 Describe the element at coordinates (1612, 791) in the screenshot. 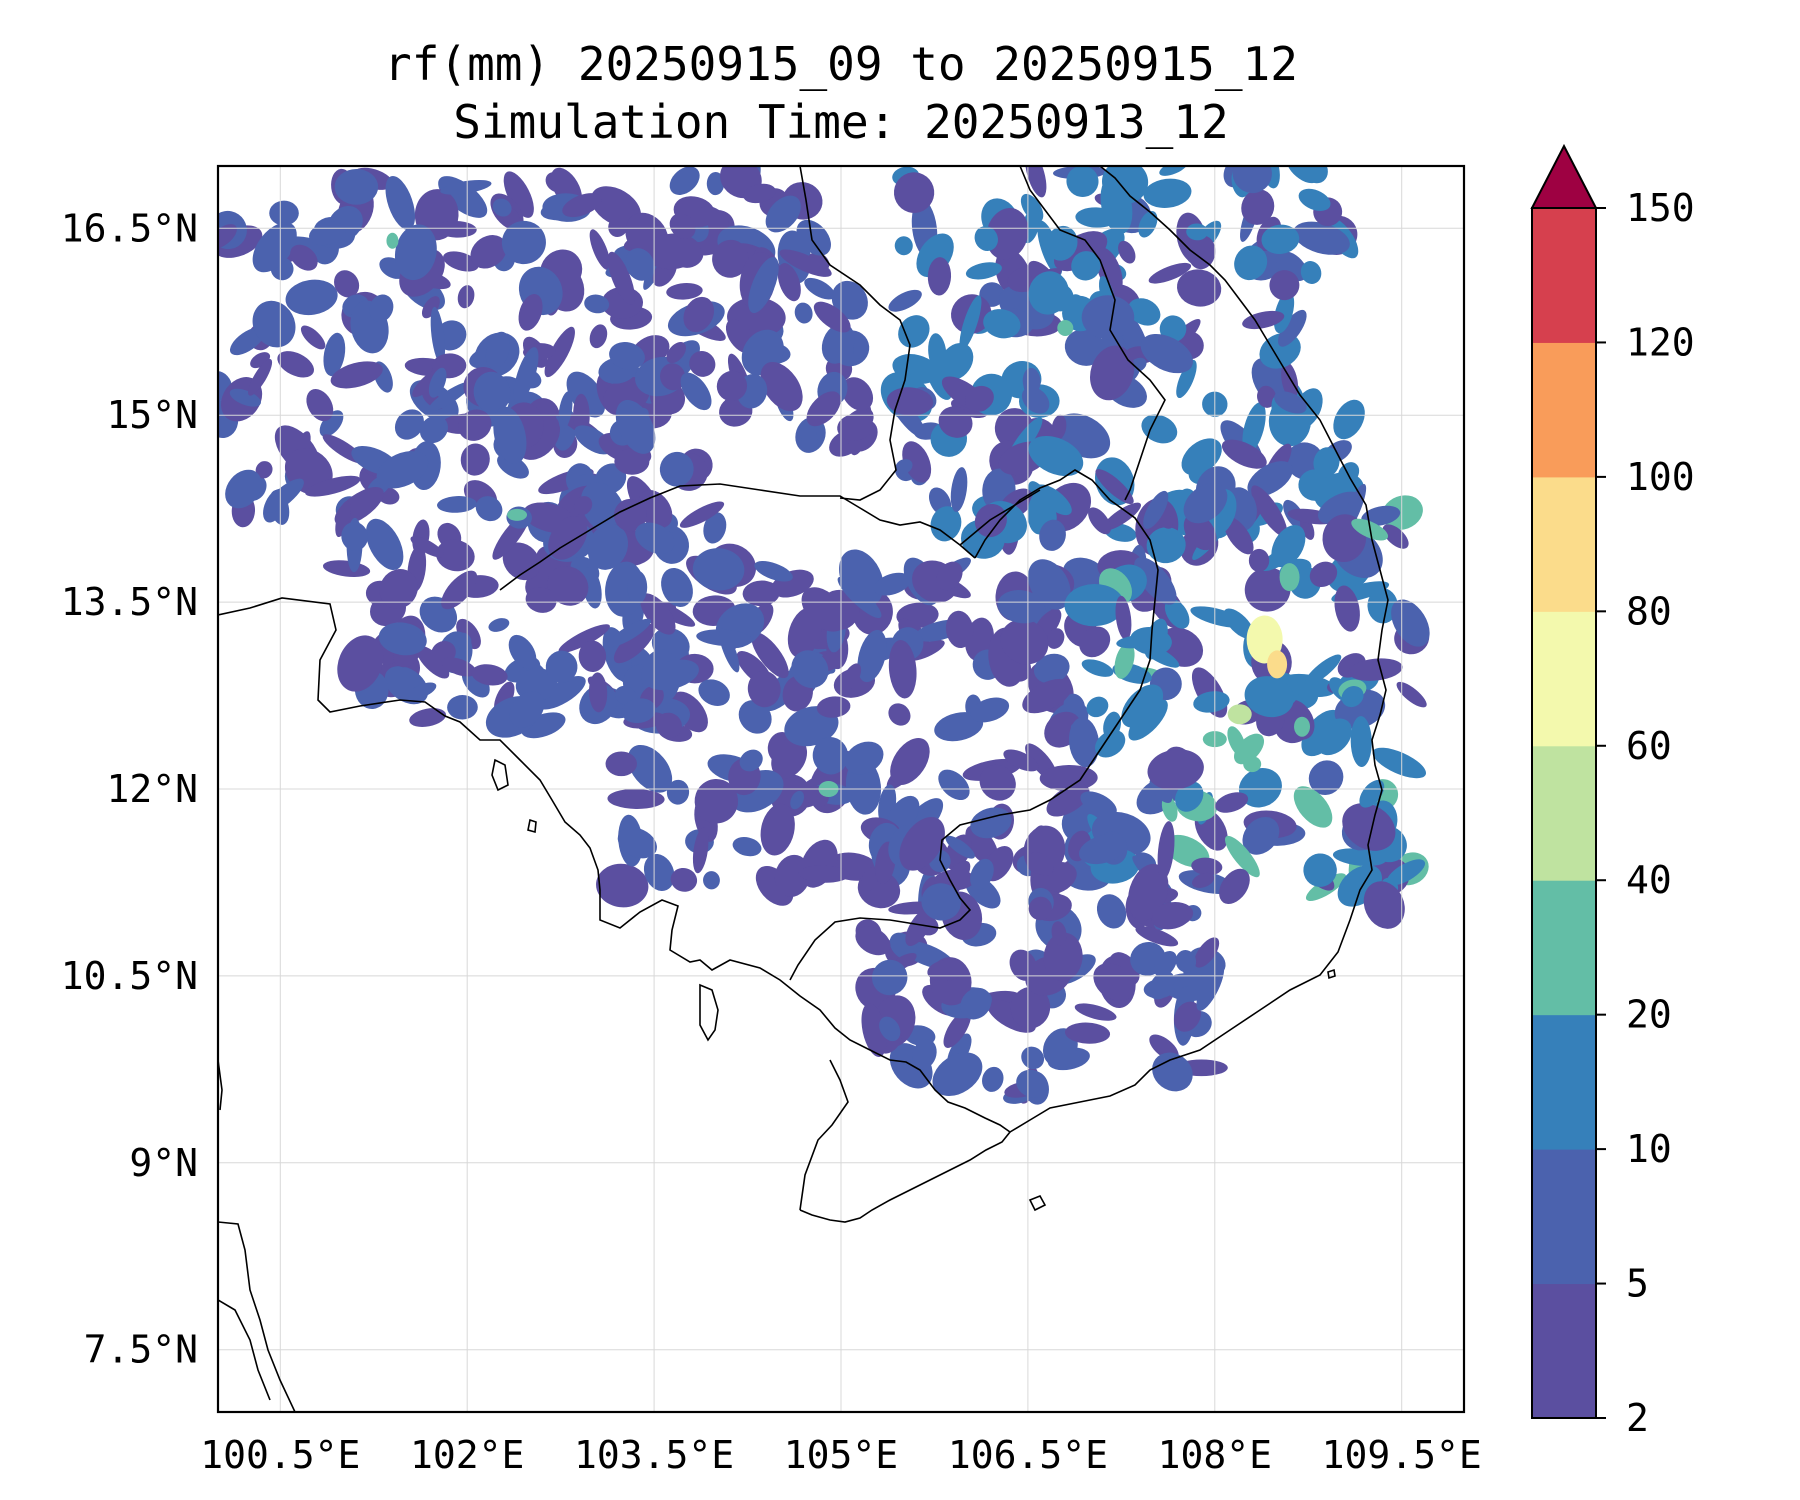

I see `colorbar: 2 5 10 20 40 60 80 100 120 150` at that location.